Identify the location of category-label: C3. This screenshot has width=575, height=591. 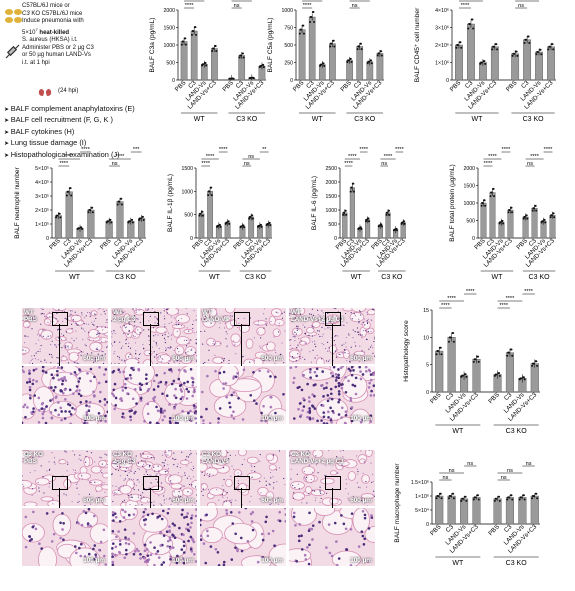
(240, 84).